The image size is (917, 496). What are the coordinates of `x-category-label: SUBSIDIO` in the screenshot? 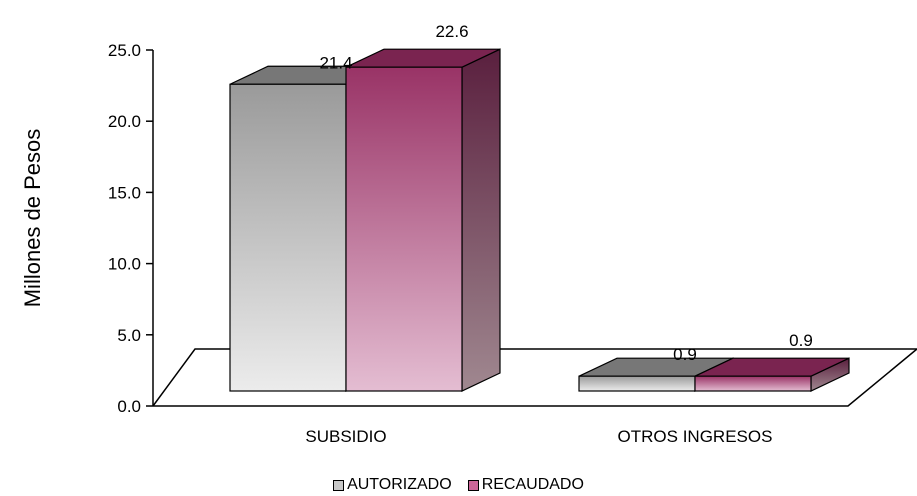 It's located at (345, 436).